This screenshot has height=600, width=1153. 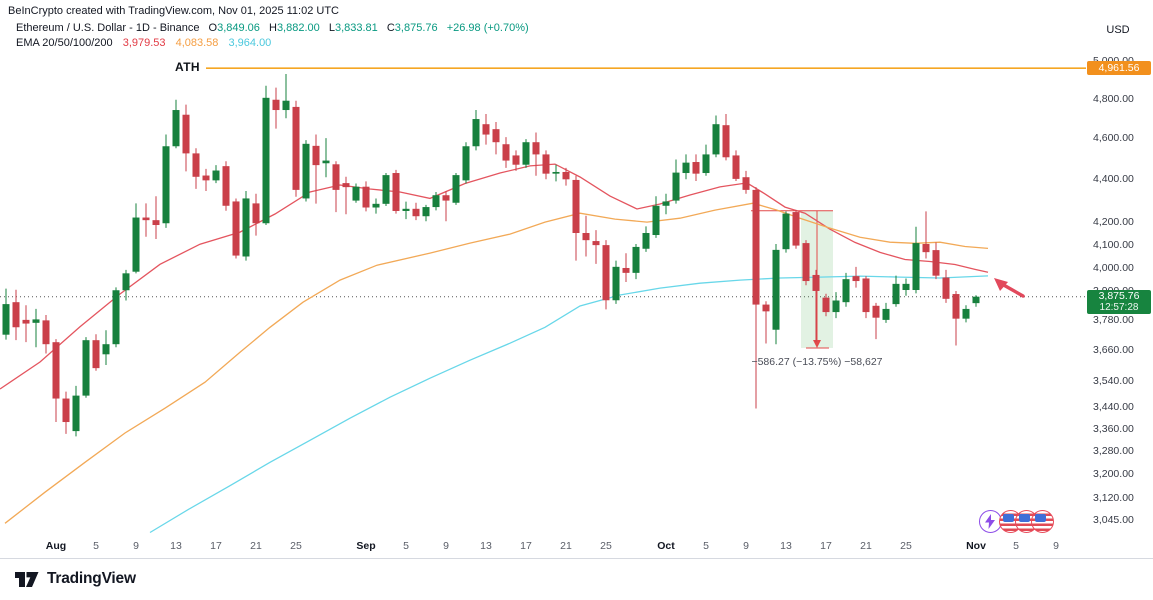 What do you see at coordinates (27, 579) in the screenshot?
I see `tradingview-logo-icon` at bounding box center [27, 579].